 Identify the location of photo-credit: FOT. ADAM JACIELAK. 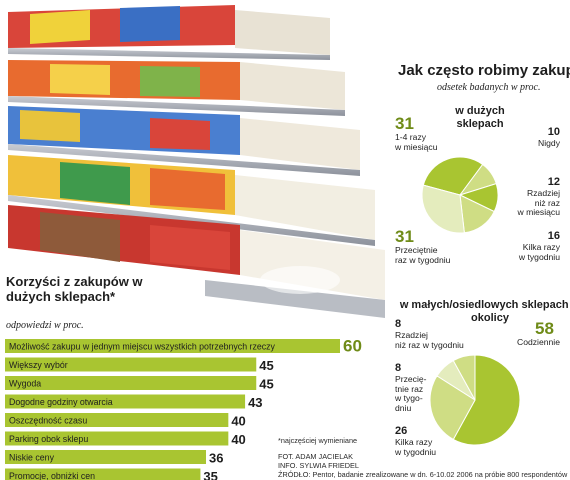
(316, 456).